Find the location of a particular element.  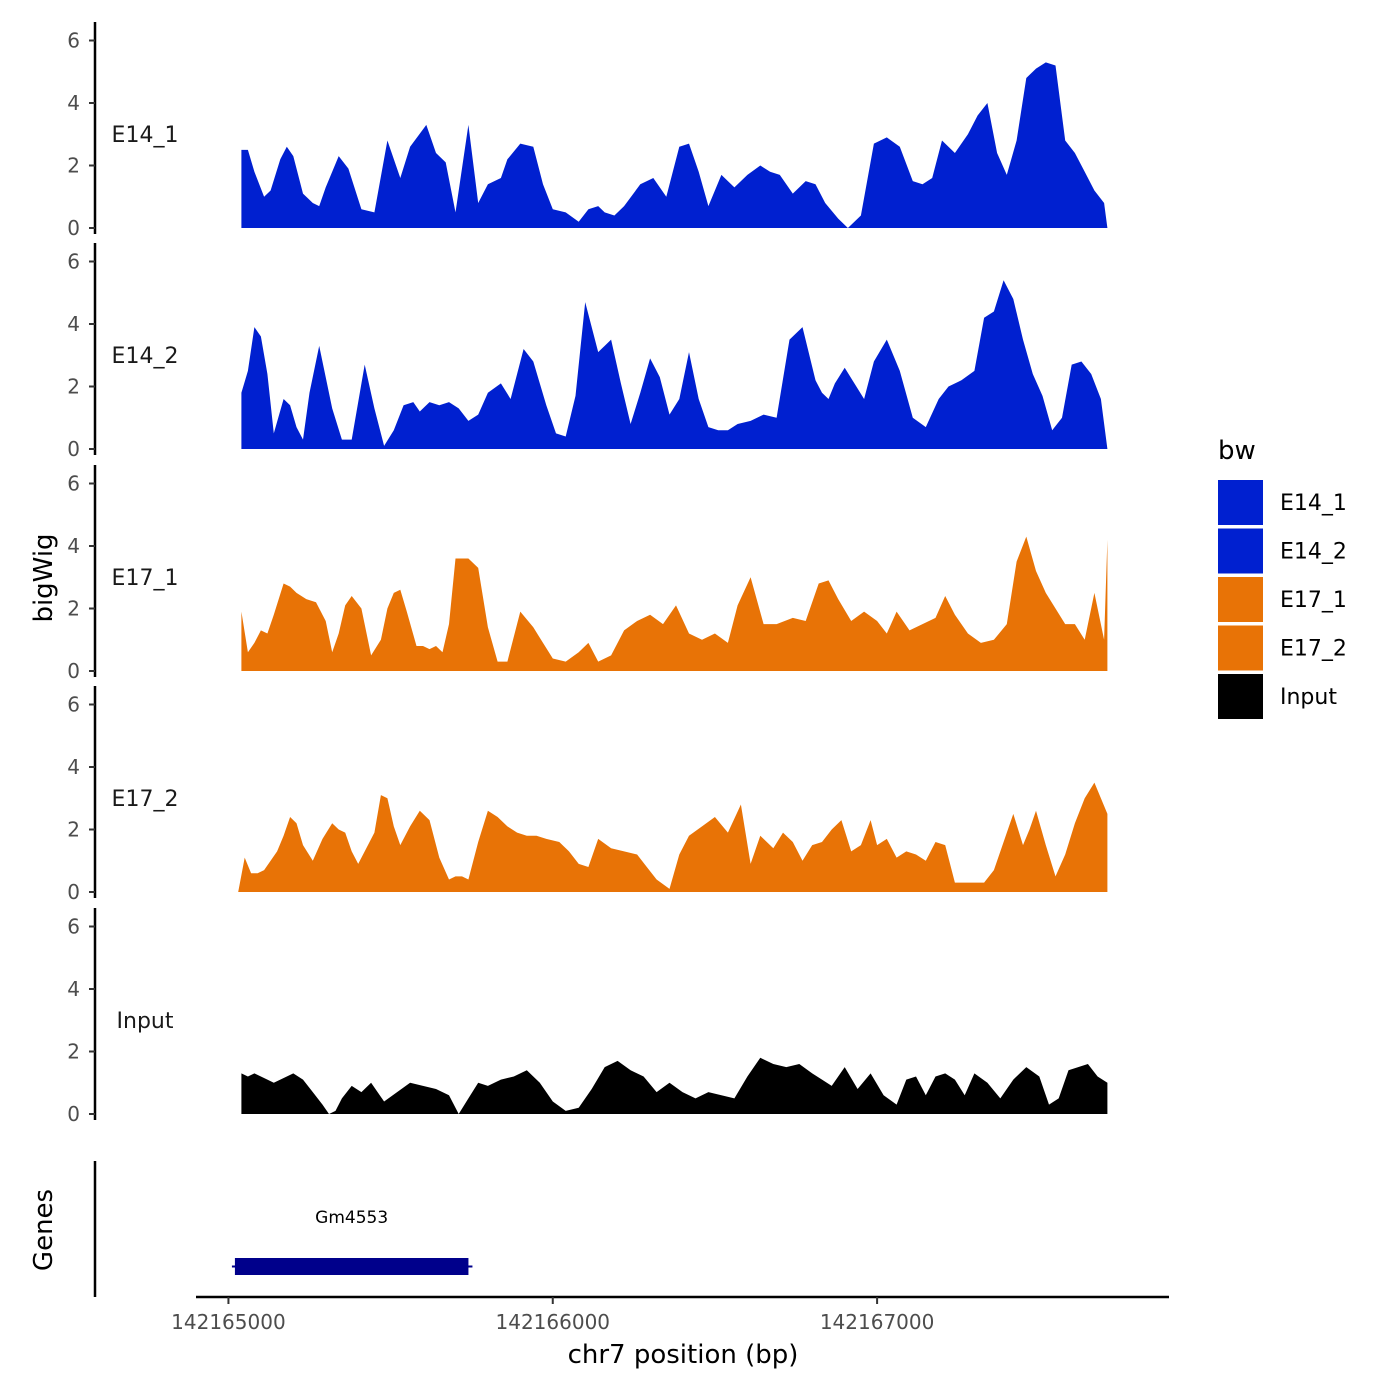

legend-label: E14_2 is located at coordinates (1313, 552).